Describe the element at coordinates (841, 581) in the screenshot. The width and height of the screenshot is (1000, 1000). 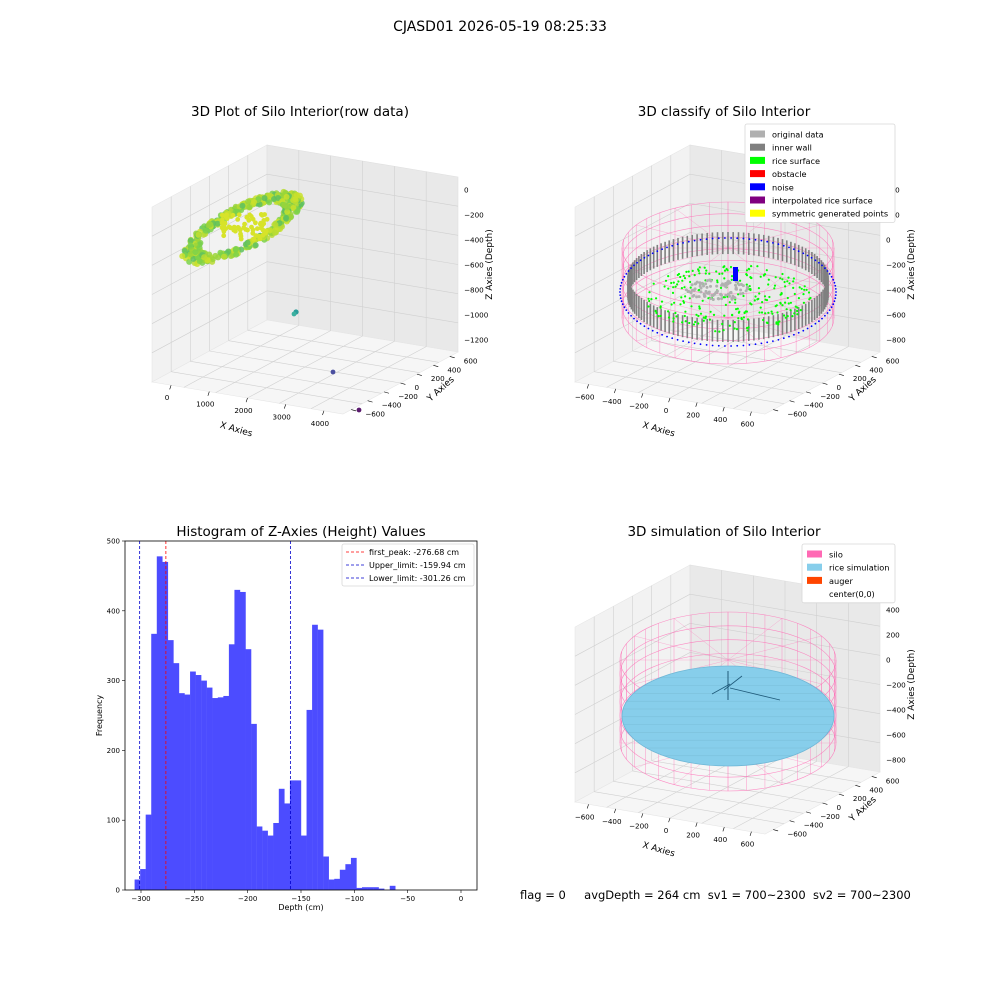
I see `p4-legend-label: auger` at that location.